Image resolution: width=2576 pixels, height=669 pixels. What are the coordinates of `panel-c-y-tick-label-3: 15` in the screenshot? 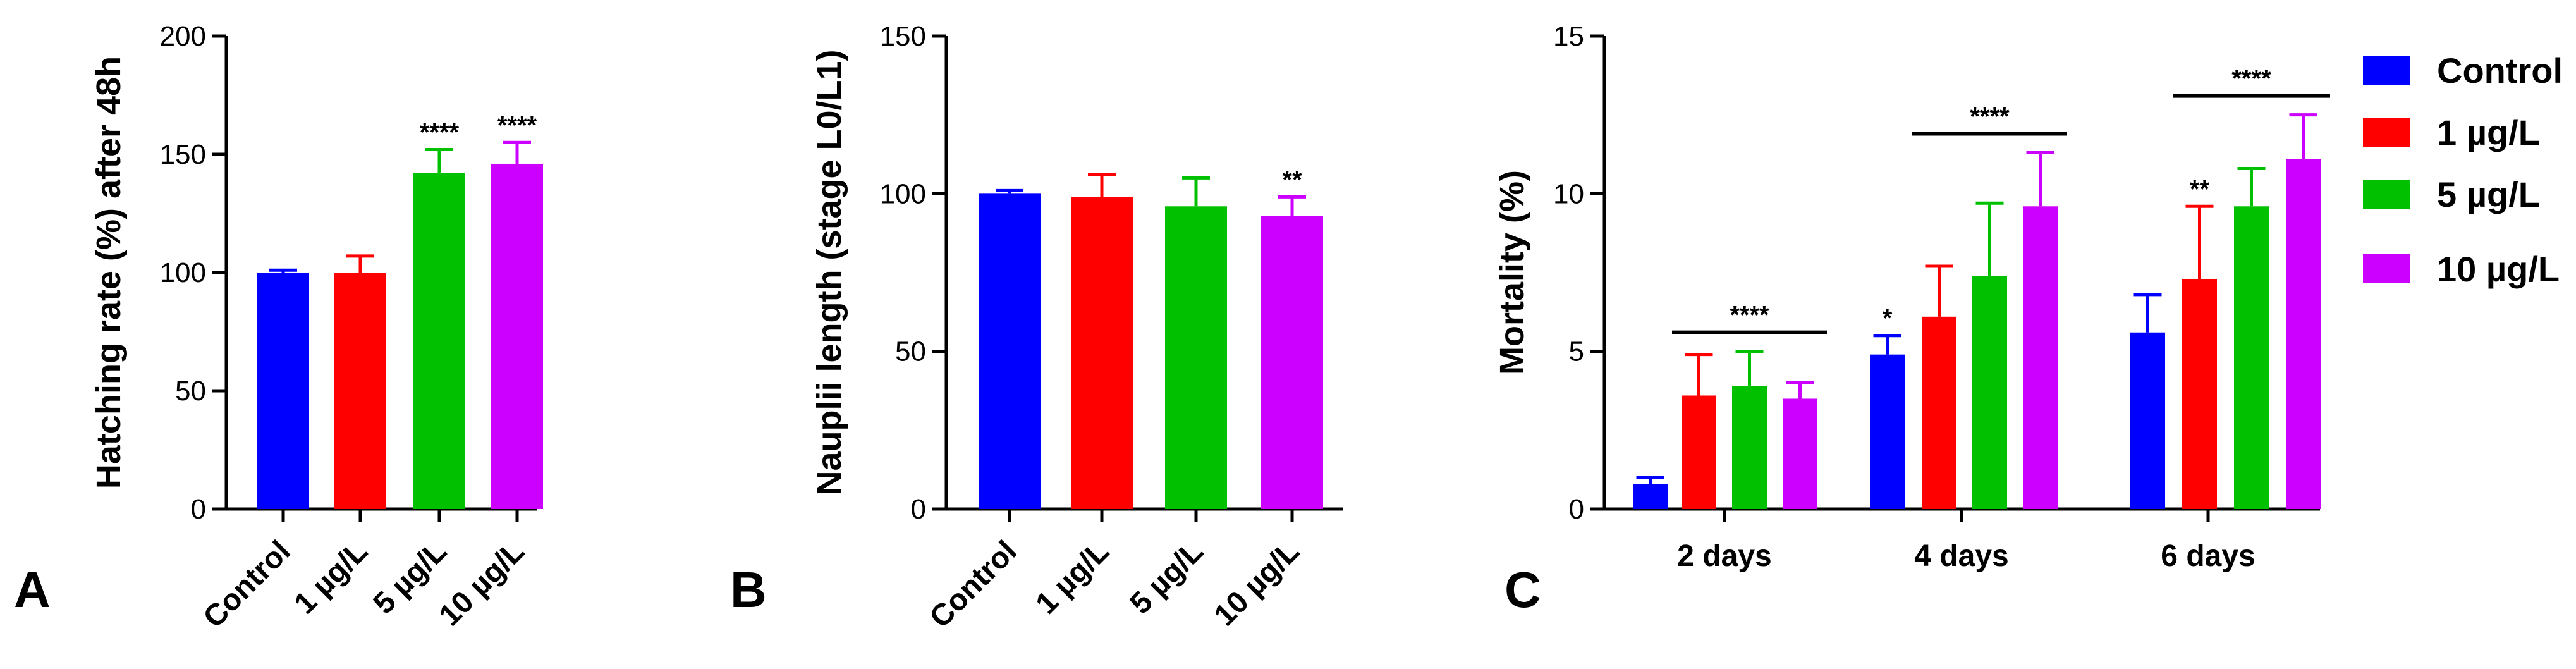 It's located at (1568, 36).